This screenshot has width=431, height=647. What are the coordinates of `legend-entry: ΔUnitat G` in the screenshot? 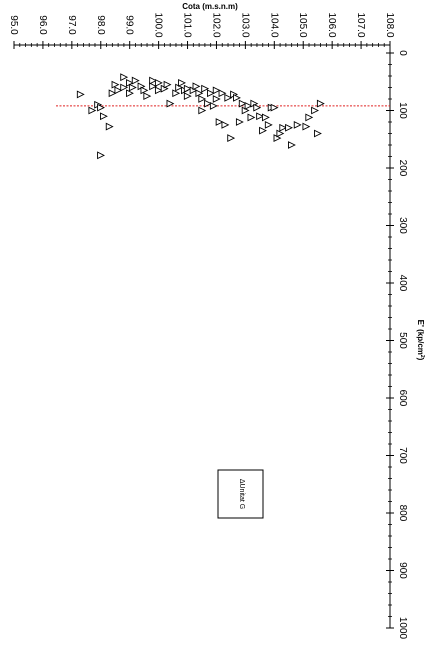 It's located at (241, 494).